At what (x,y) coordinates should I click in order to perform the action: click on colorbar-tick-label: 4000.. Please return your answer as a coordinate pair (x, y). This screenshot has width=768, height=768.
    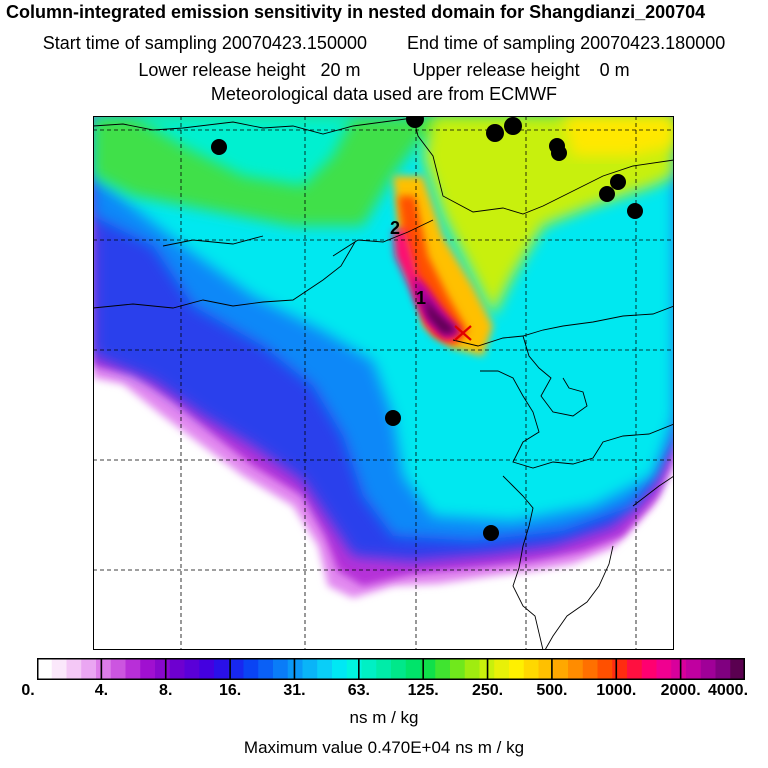
    Looking at the image, I should click on (728, 690).